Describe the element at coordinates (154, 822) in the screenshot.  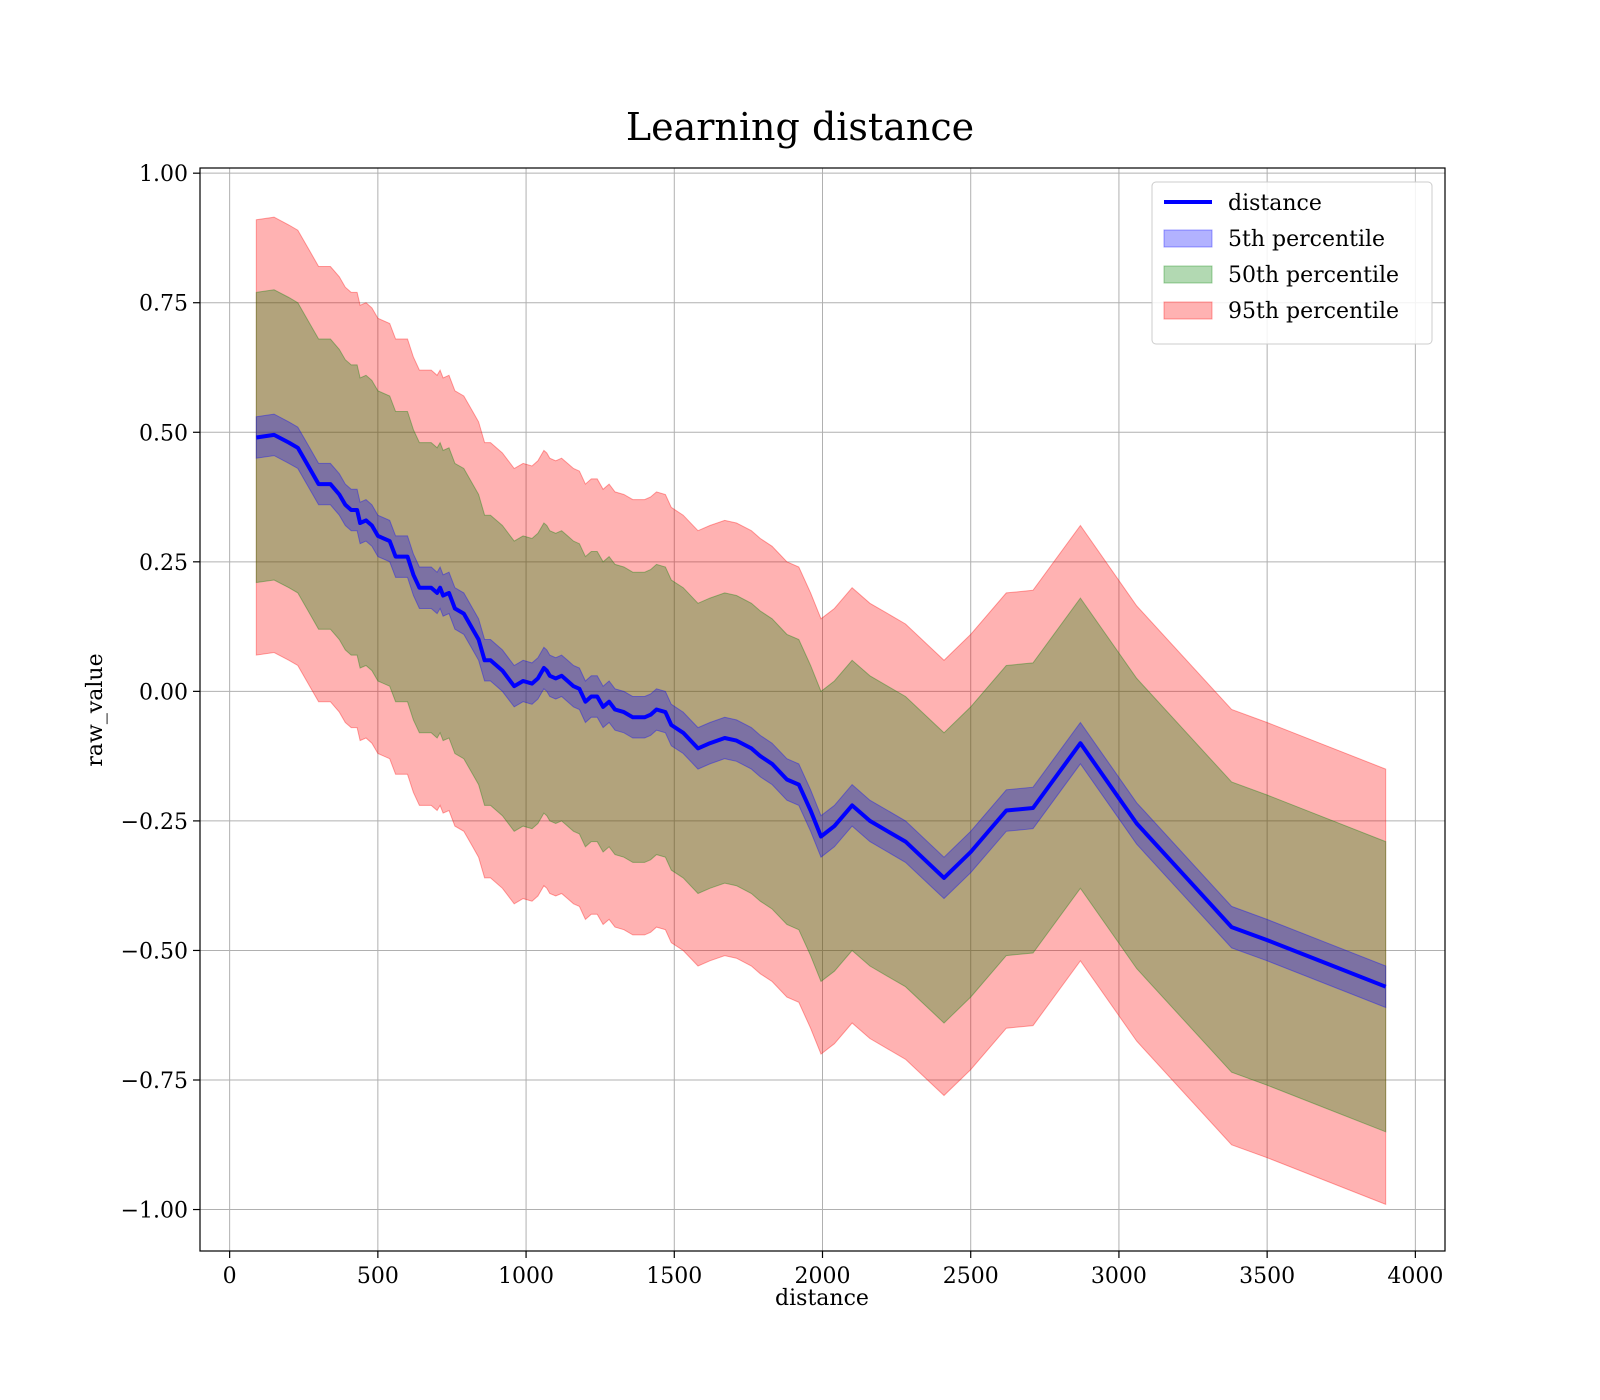
I see `y-tick-label: −0.25` at that location.